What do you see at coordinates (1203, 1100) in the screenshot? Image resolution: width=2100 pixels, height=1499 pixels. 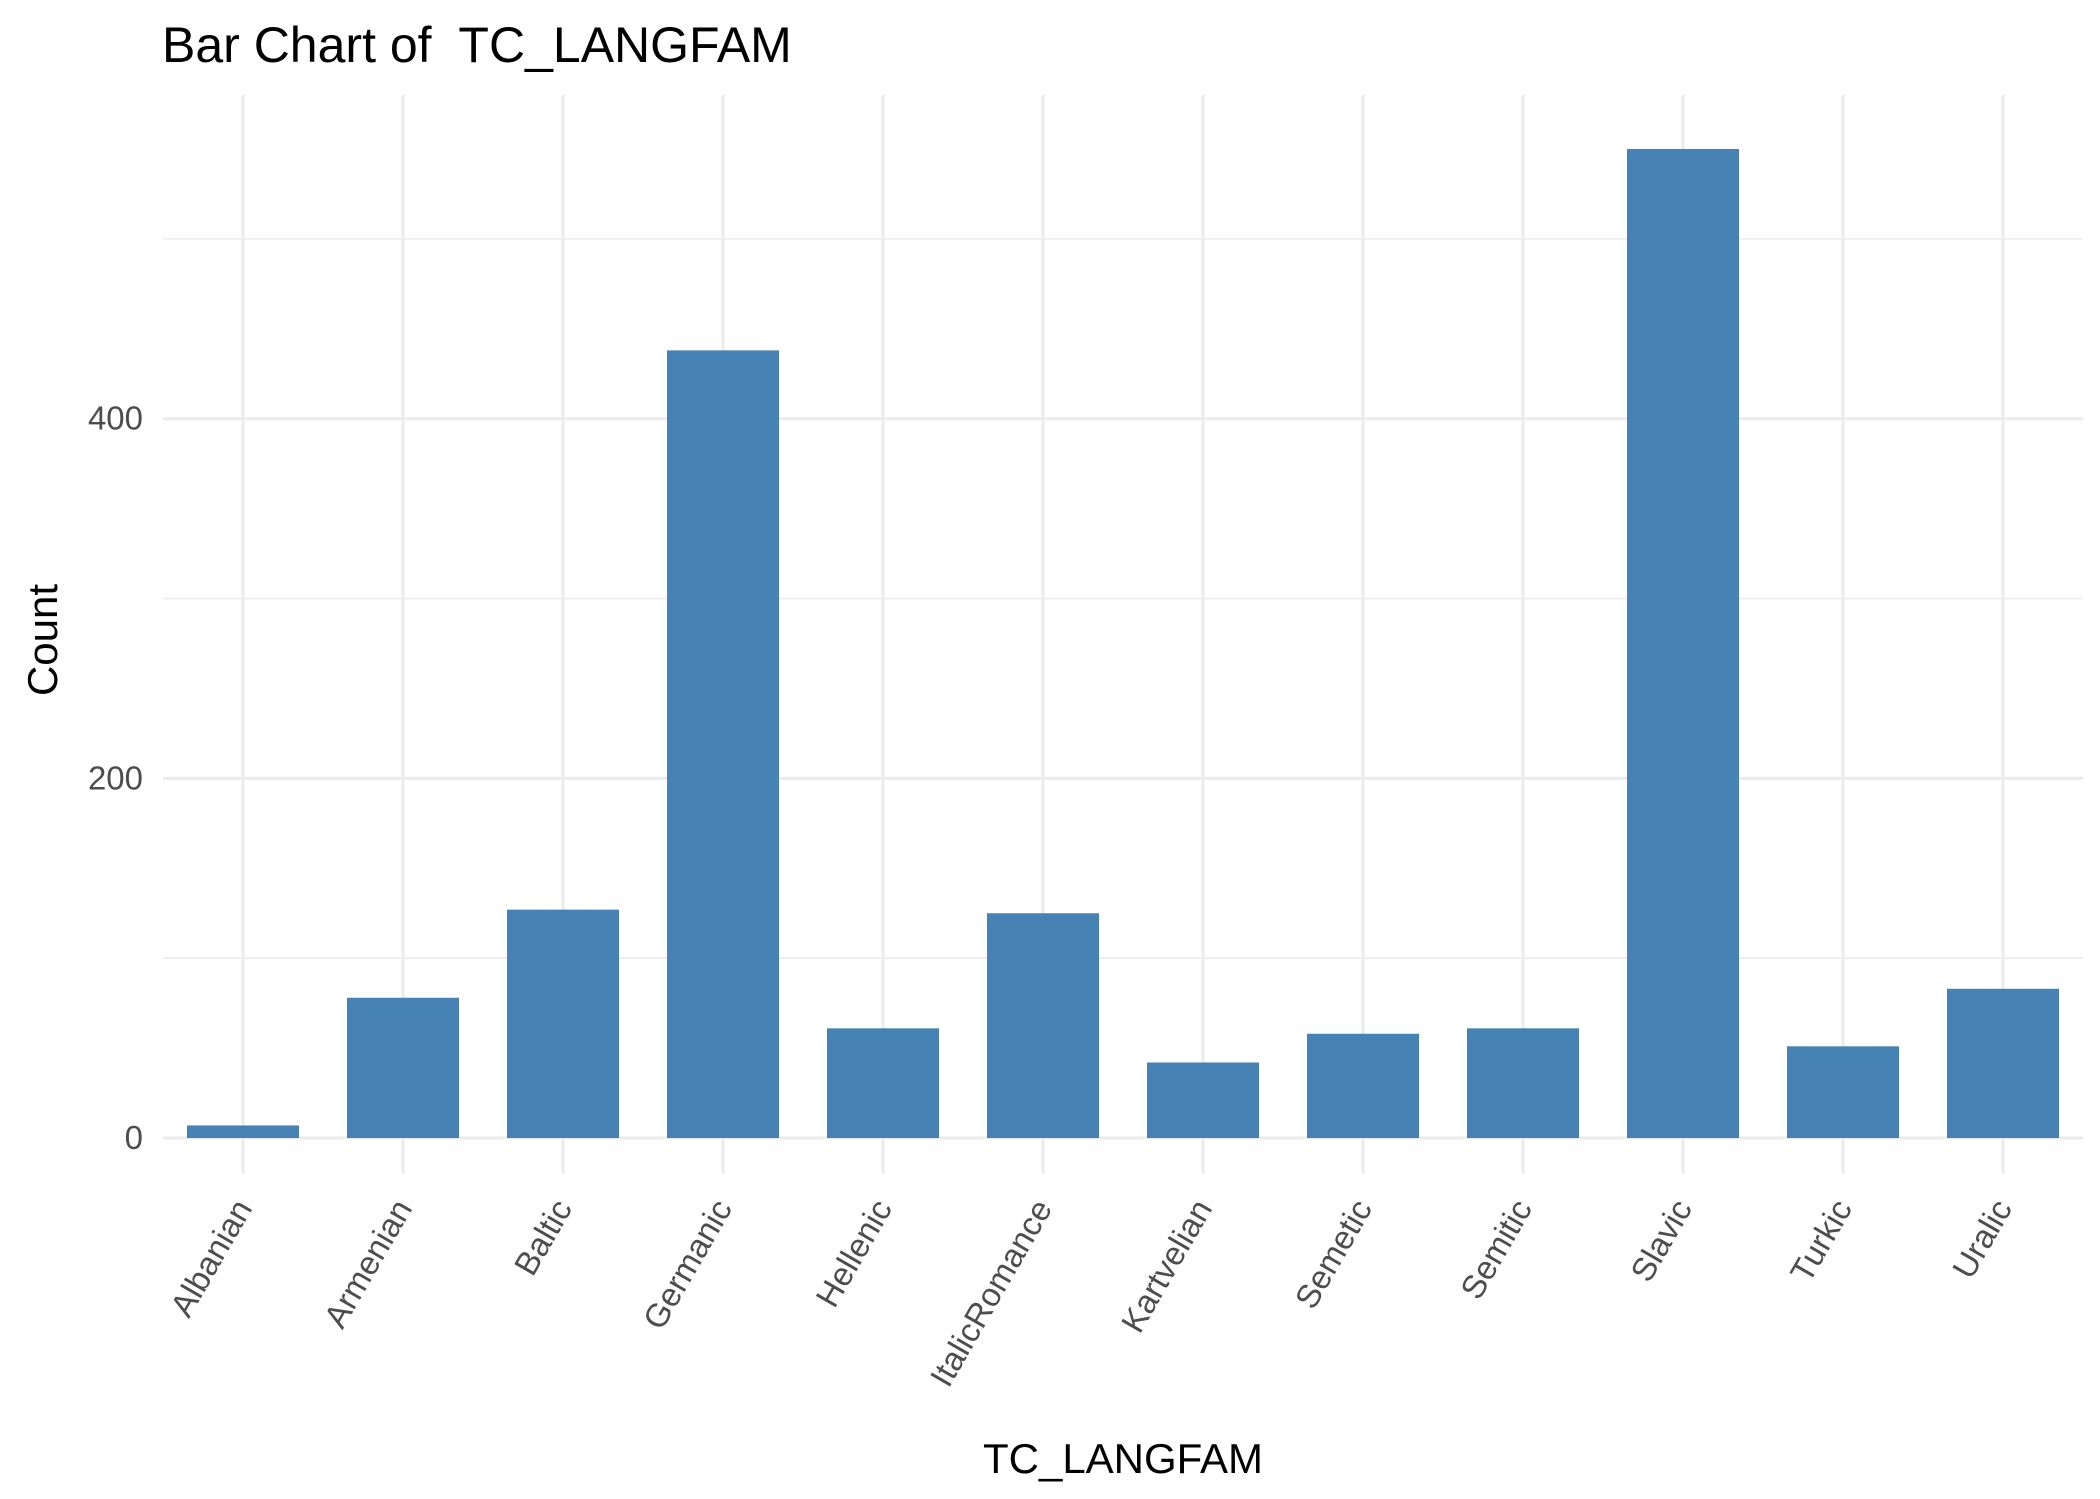 I see `bar-kartvelian` at bounding box center [1203, 1100].